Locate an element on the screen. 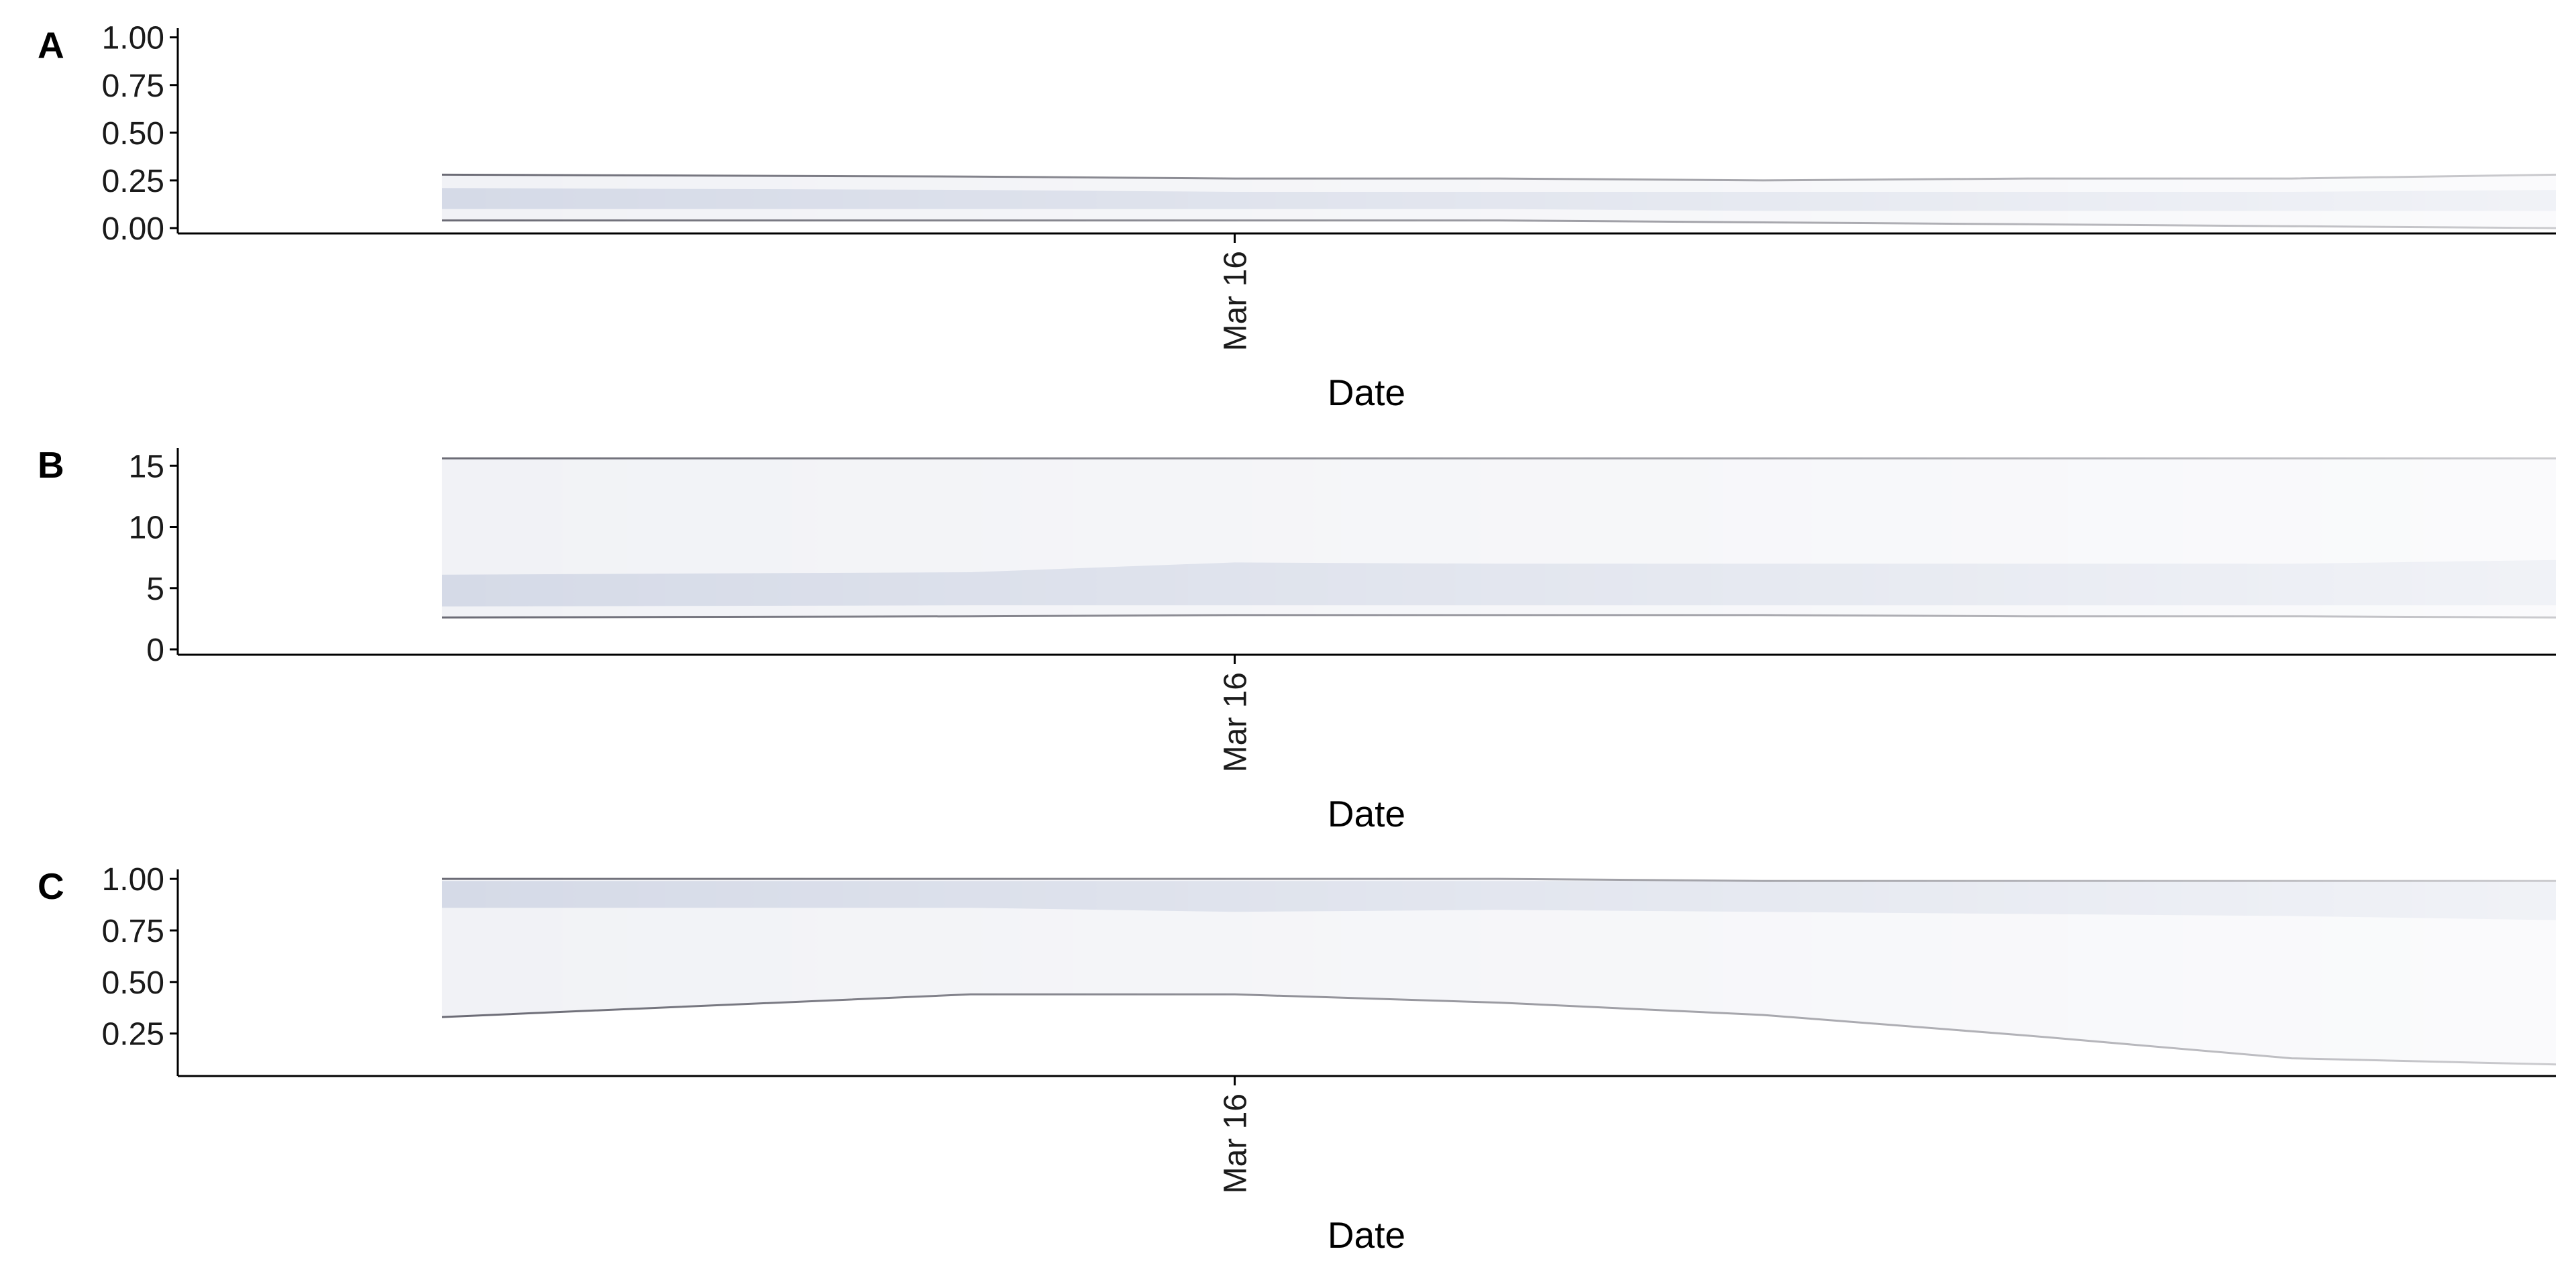 This screenshot has height=1288, width=2576. panel-b-bands is located at coordinates (1499, 538).